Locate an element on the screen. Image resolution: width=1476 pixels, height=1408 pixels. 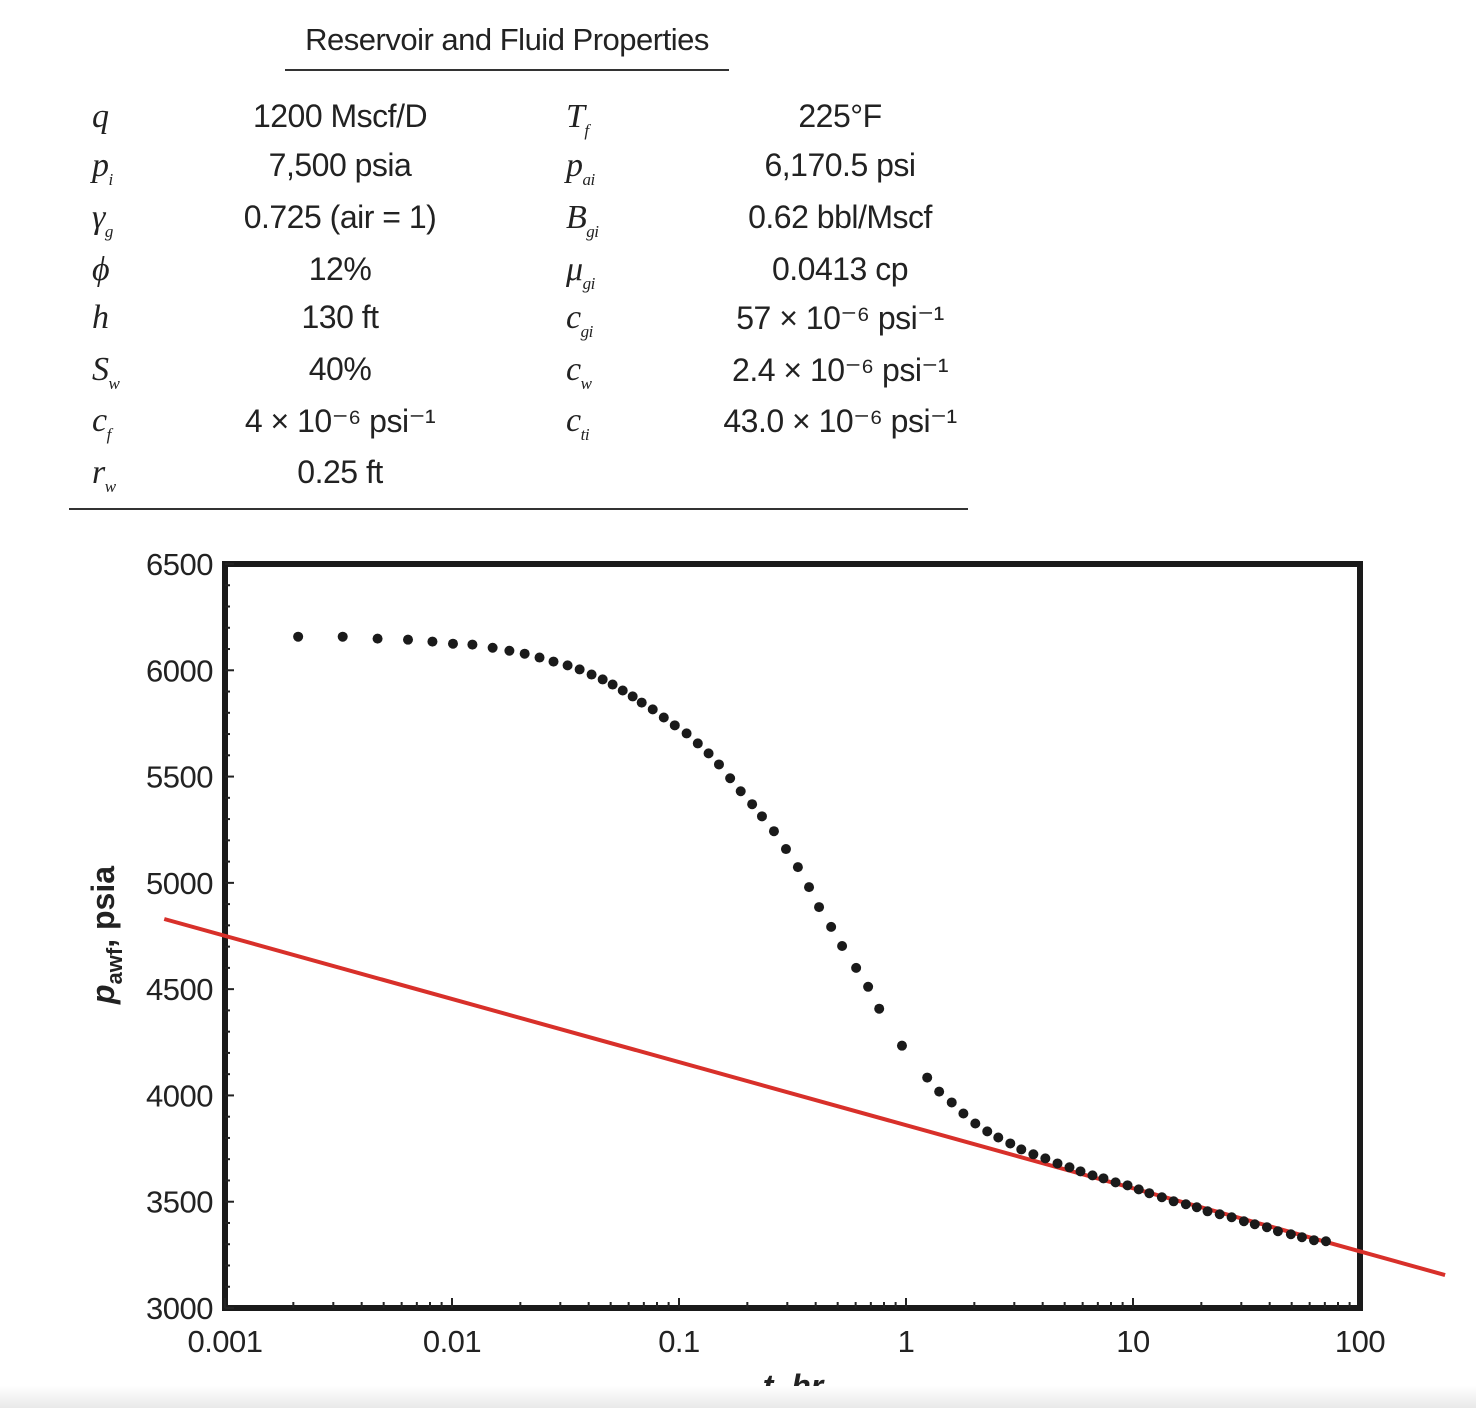
y-tick-label: 3000 is located at coordinates (179, 1308).